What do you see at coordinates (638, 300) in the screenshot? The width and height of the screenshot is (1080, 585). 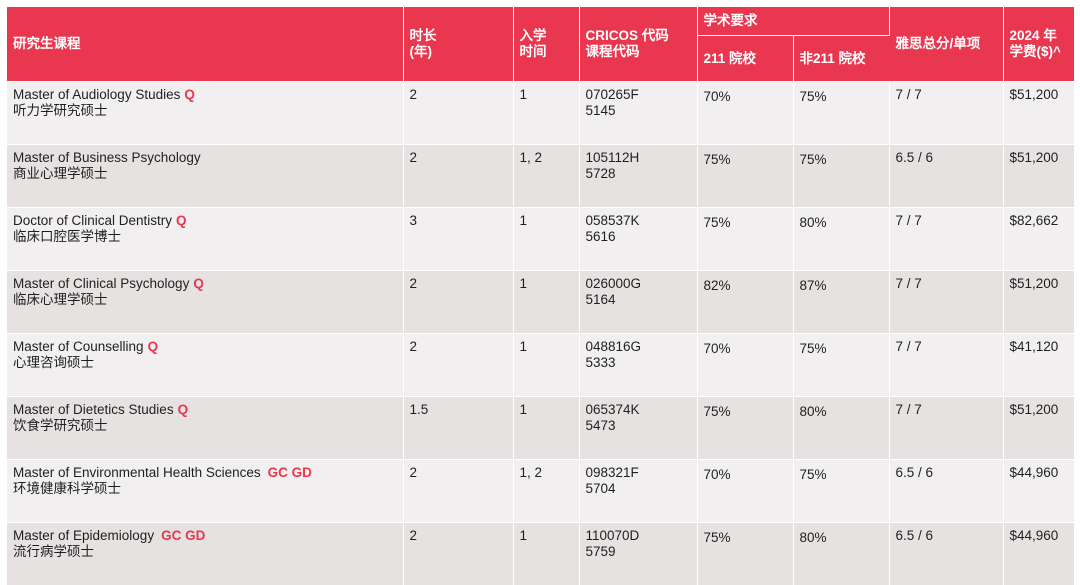 I see `course-code: 5164` at bounding box center [638, 300].